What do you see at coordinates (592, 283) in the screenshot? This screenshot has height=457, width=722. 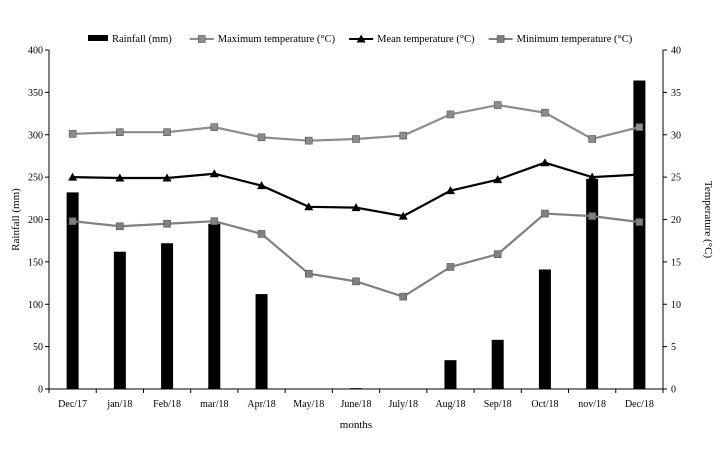 I see `rainfall-bar-nov/18` at bounding box center [592, 283].